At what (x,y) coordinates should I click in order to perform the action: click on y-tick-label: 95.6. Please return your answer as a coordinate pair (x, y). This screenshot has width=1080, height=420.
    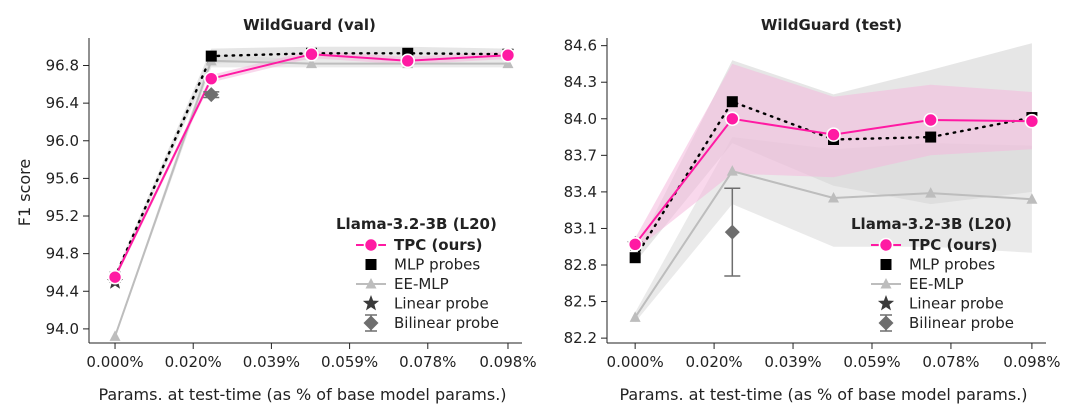
    Looking at the image, I should click on (62, 178).